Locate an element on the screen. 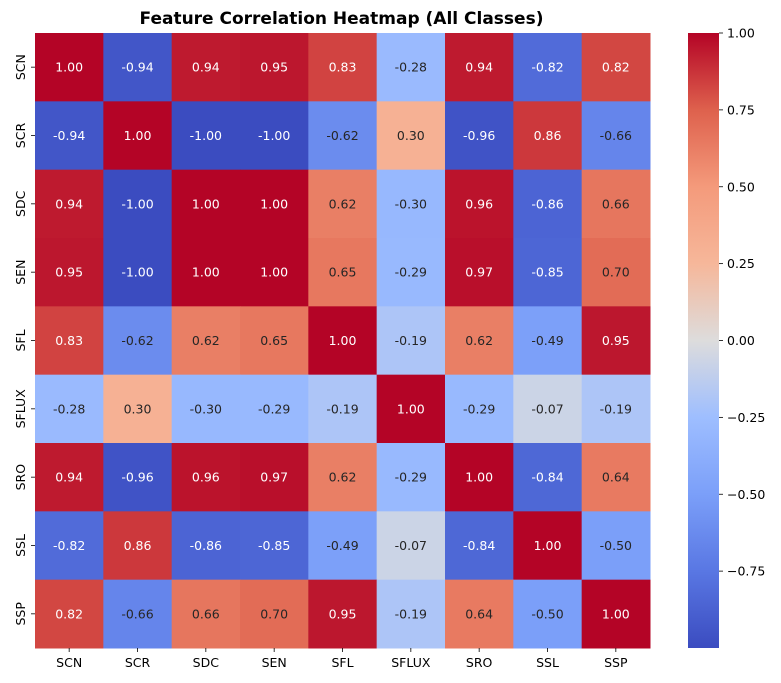  cell-value-label: -0.66 is located at coordinates (616, 135).